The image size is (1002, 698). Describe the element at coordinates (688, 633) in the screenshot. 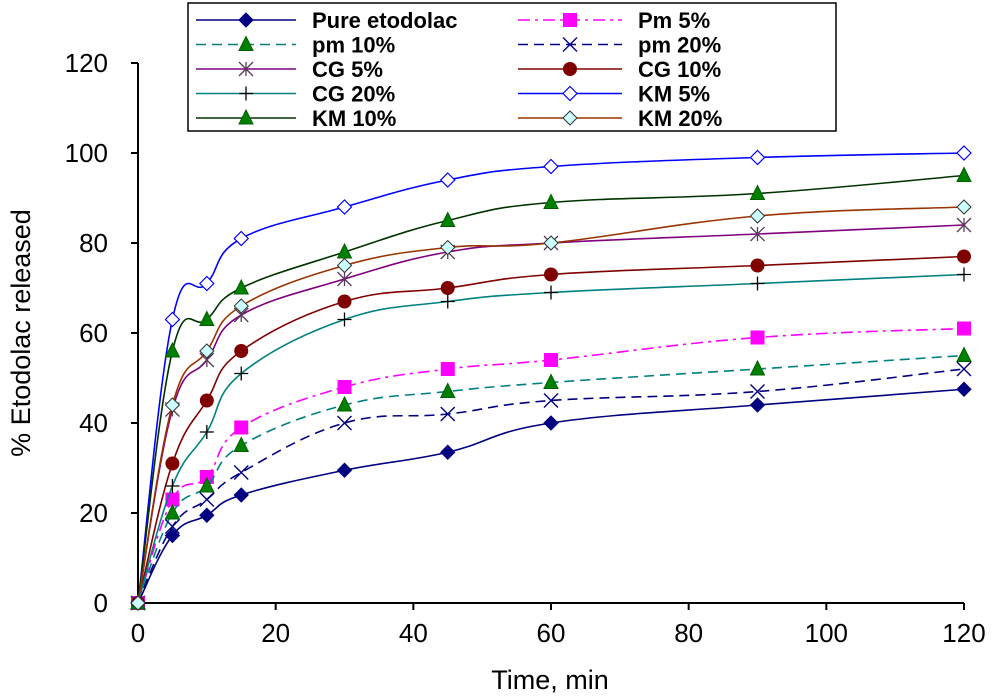

I see `x-tick-label: 80` at that location.